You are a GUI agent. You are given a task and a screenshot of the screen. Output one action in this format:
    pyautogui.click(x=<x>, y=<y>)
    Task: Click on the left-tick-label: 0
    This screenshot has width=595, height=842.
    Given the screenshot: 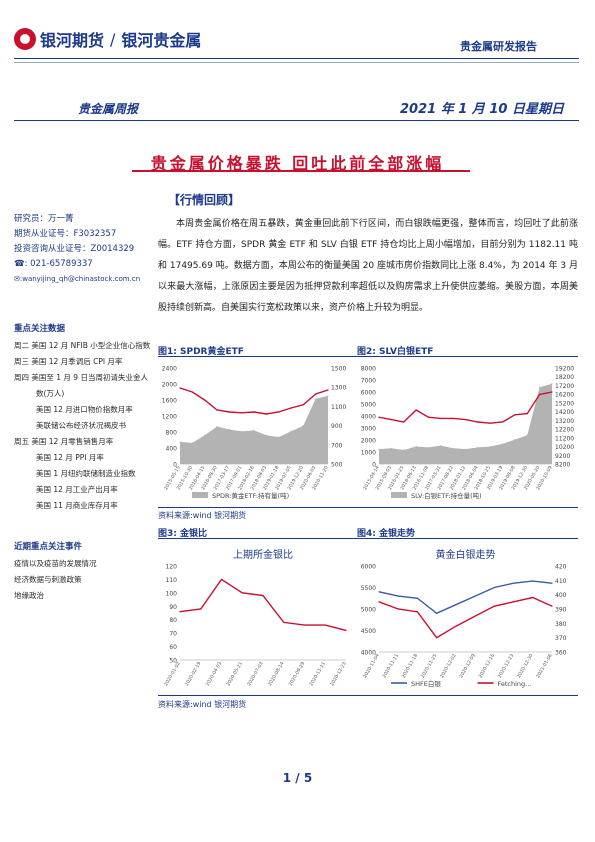 What is the action you would take?
    pyautogui.click(x=175, y=465)
    